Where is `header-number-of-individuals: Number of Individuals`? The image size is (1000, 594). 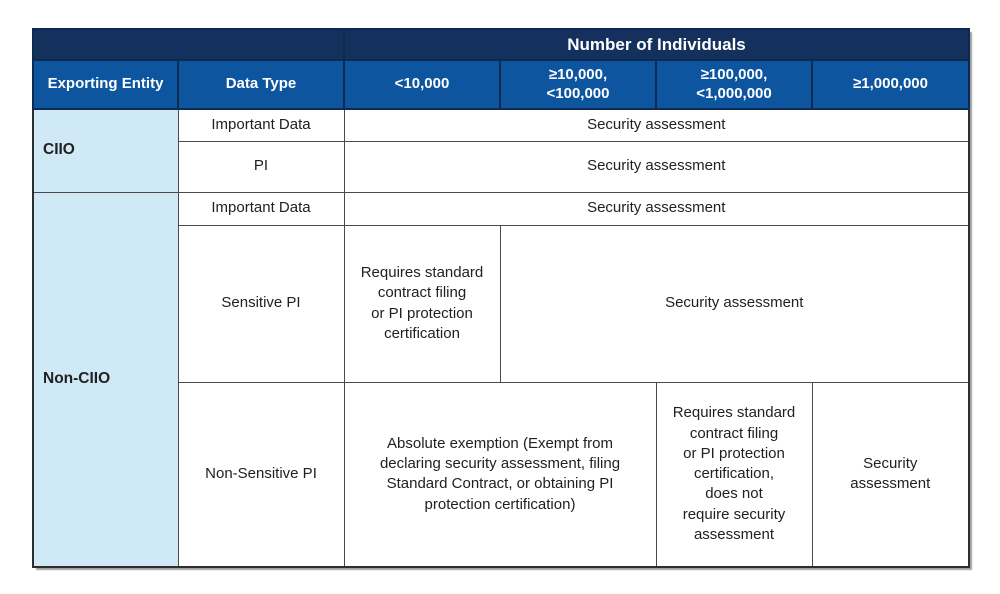 header-number-of-individuals: Number of Individuals is located at coordinates (656, 44).